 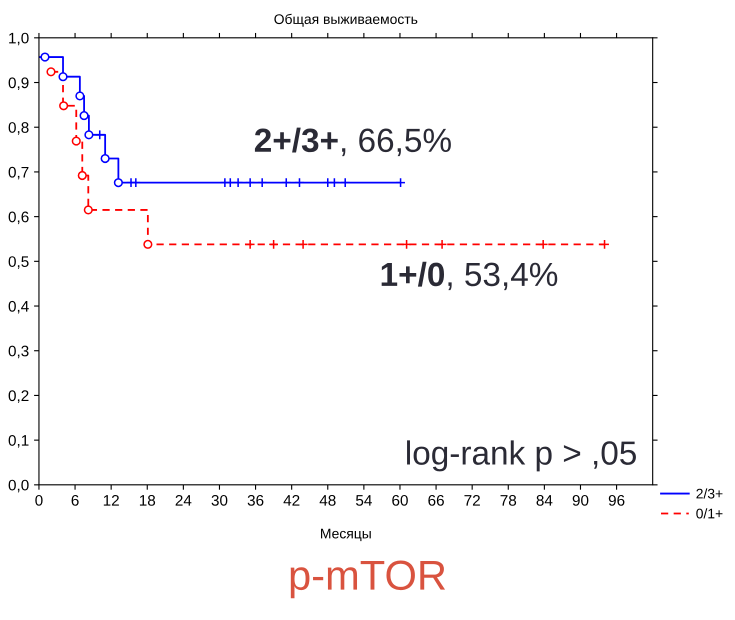 I want to click on y-tick-label: 0,7, so click(x=18, y=173).